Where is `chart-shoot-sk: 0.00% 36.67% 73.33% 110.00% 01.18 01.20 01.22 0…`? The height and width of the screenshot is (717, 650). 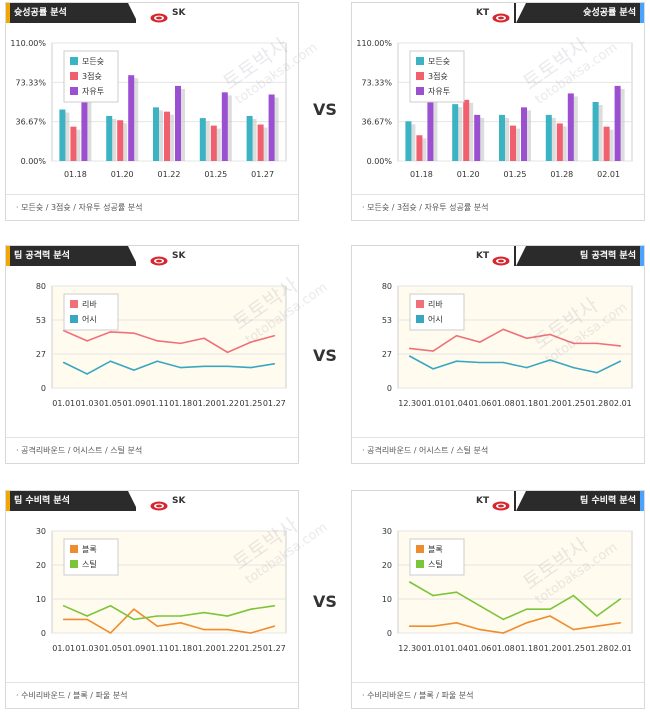 chart-shoot-sk: 0.00% 36.67% 73.33% 110.00% 01.18 01.20 01.22 0… is located at coordinates (148, 109).